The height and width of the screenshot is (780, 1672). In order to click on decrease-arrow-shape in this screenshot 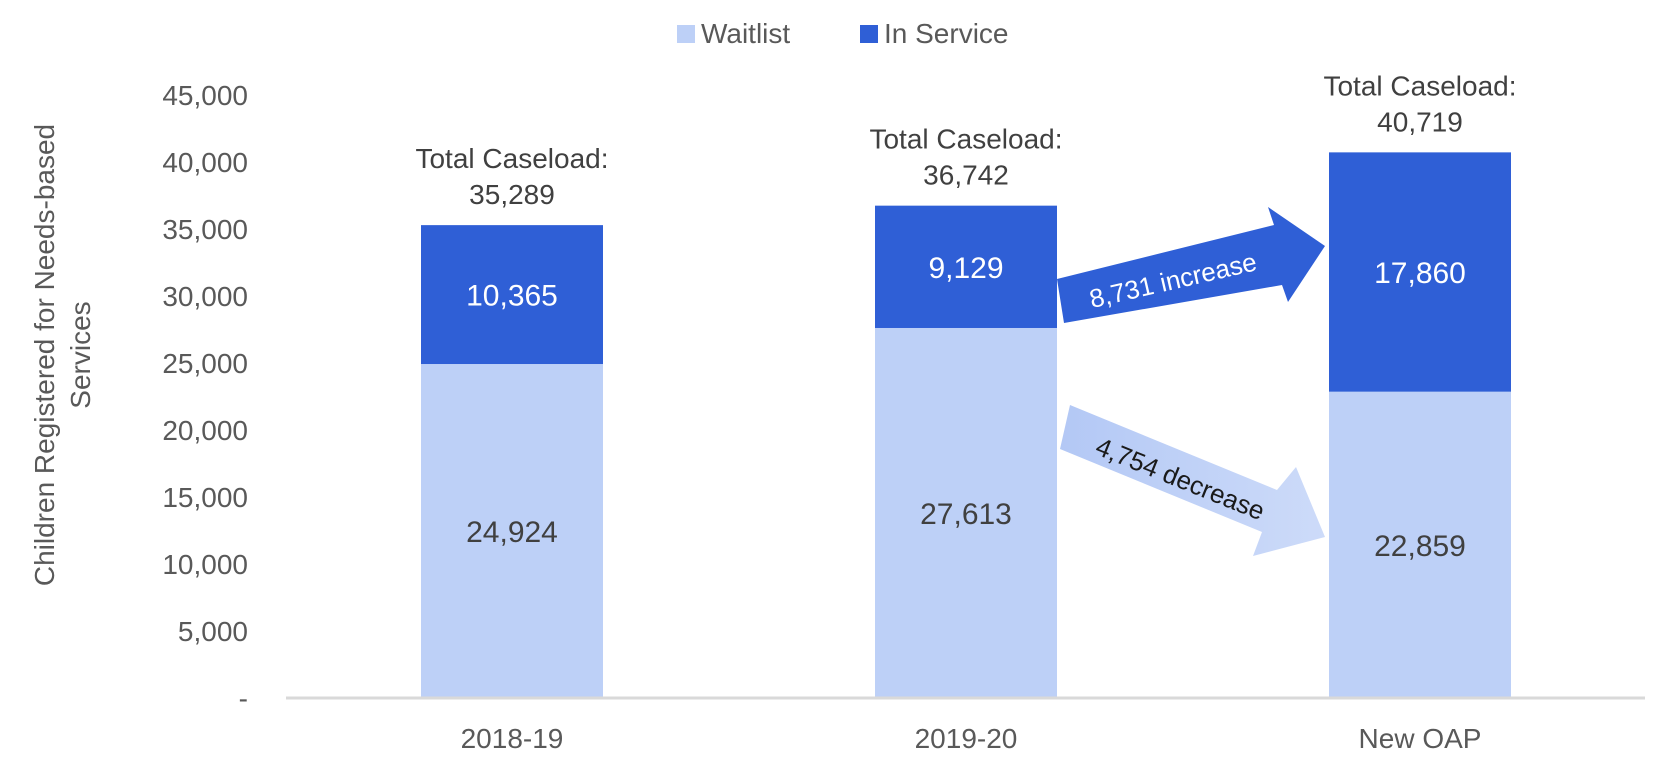, I will do `click(1192, 480)`.